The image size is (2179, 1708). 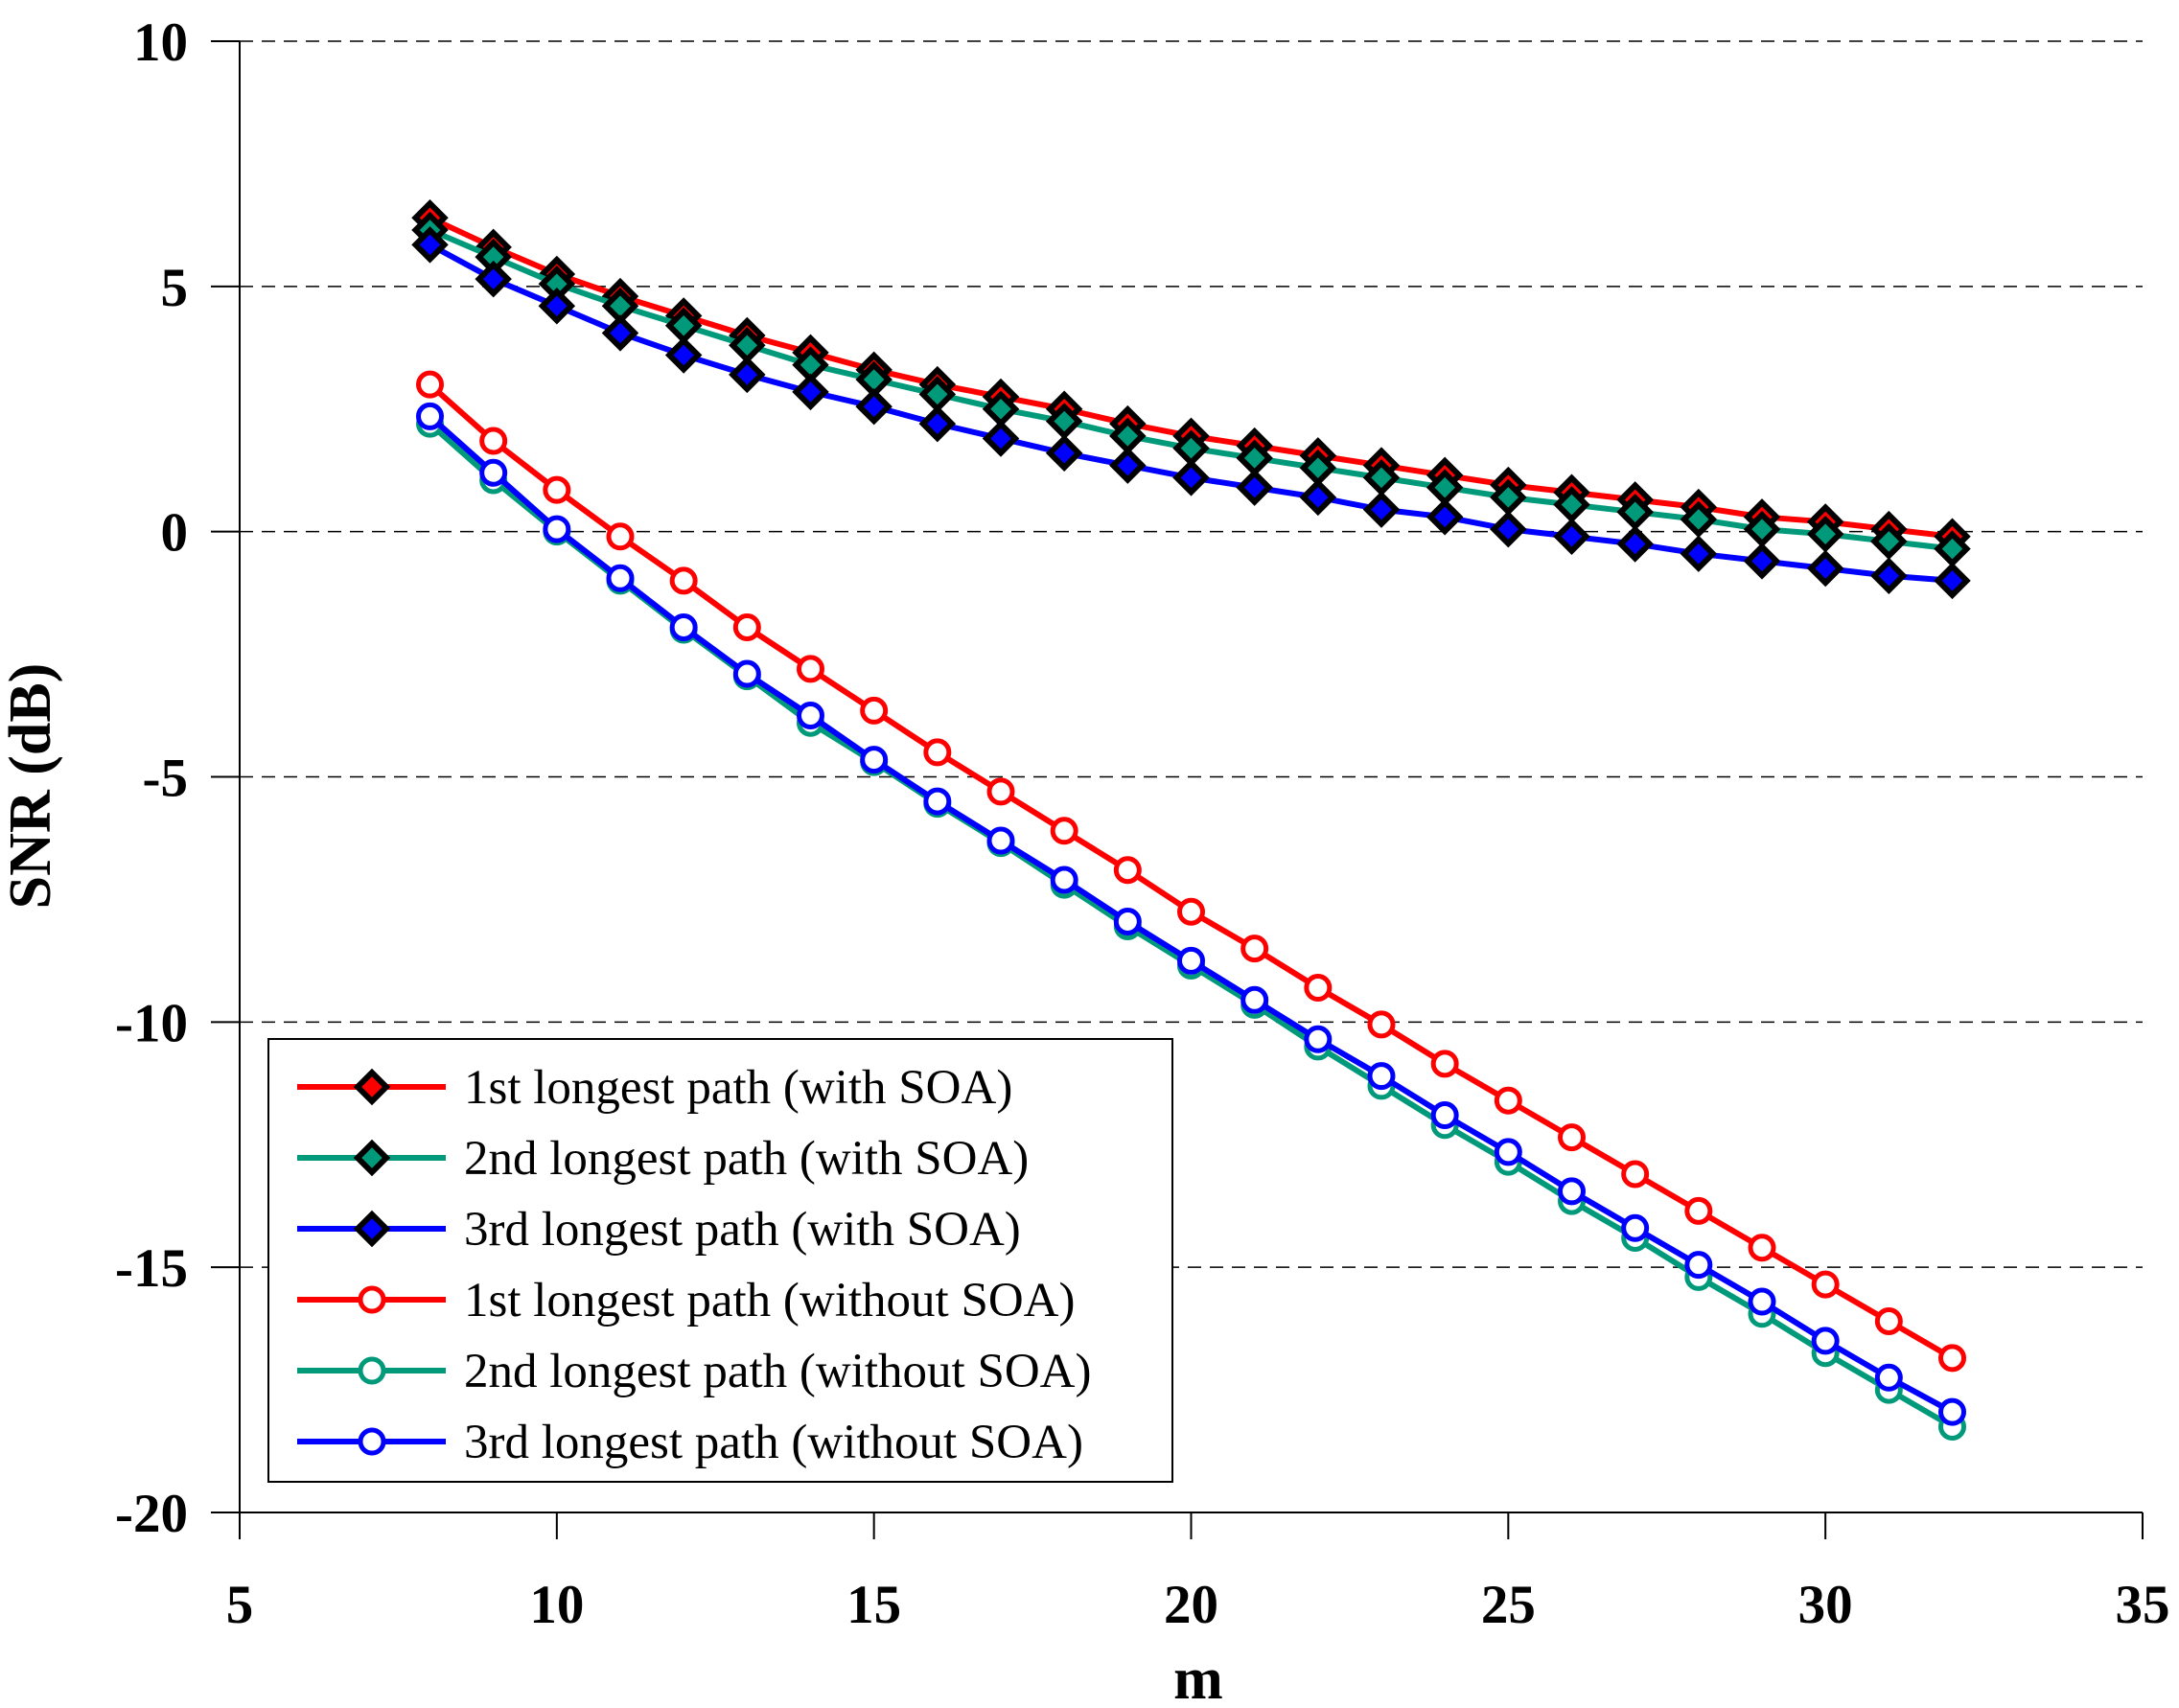 I want to click on legend-label: 2nd longest path (with SOA), so click(x=746, y=1159).